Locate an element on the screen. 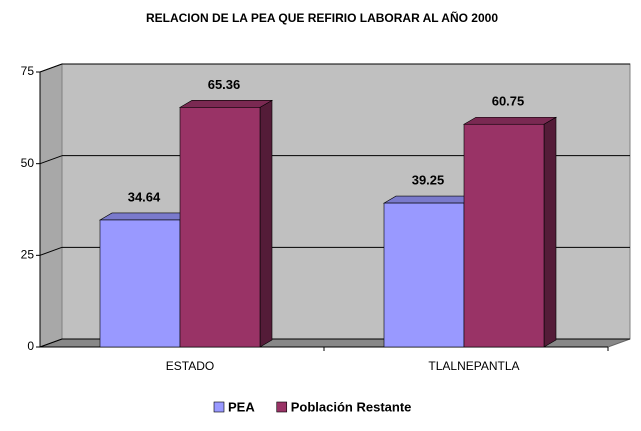 The image size is (641, 431). x-tick-label: ESTADO is located at coordinates (190, 366).